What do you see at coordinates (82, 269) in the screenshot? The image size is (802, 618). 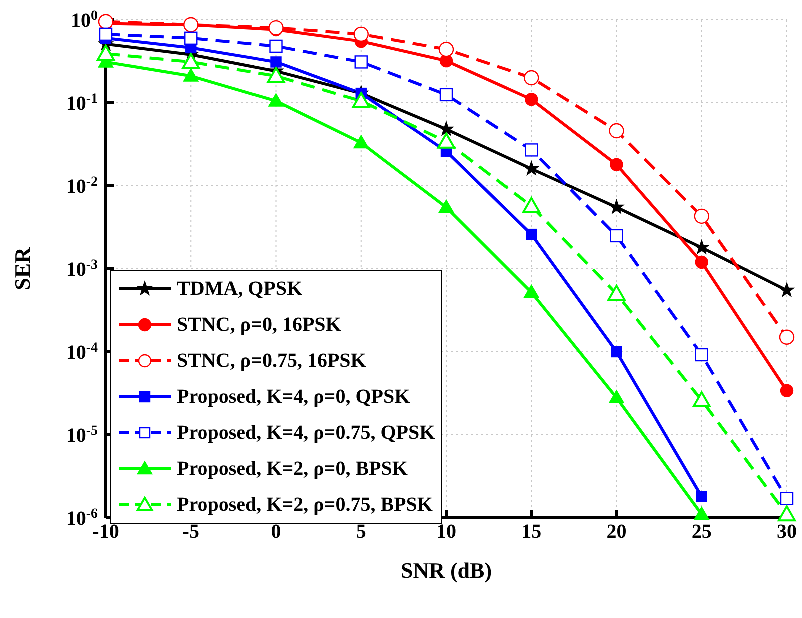 I see `y-tick-label: 10$^{-3}$` at bounding box center [82, 269].